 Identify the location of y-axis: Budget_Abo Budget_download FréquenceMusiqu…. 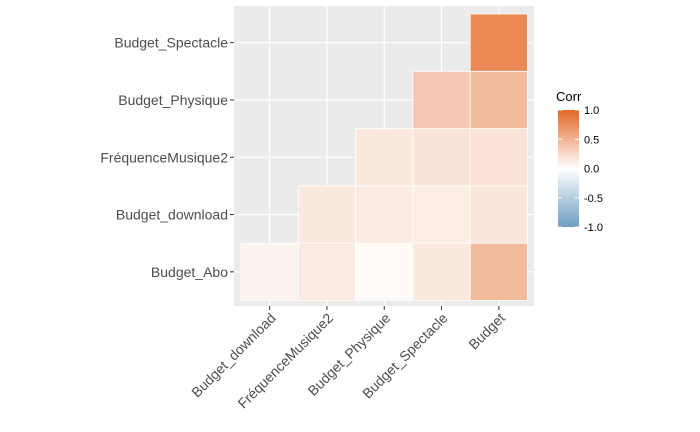
(167, 157).